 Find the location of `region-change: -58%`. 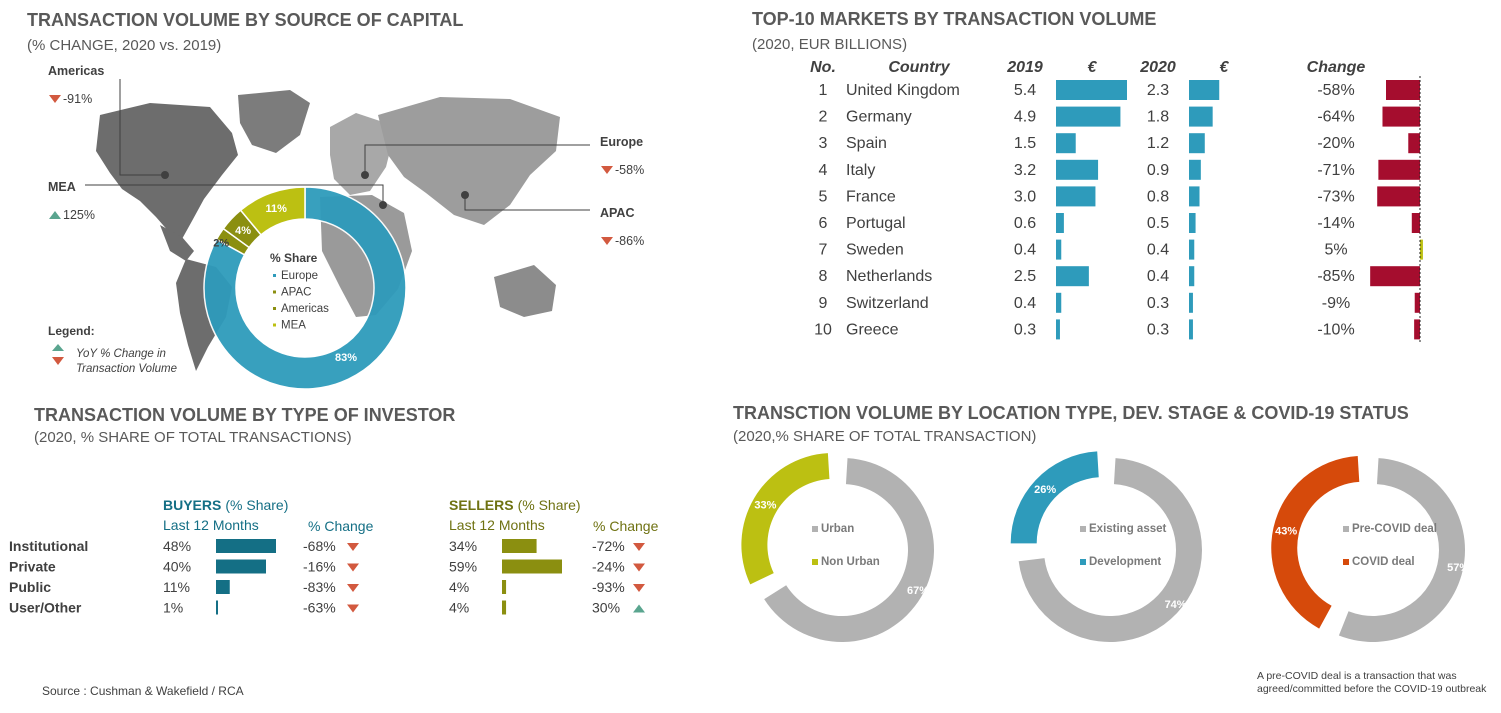

region-change: -58% is located at coordinates (629, 170).